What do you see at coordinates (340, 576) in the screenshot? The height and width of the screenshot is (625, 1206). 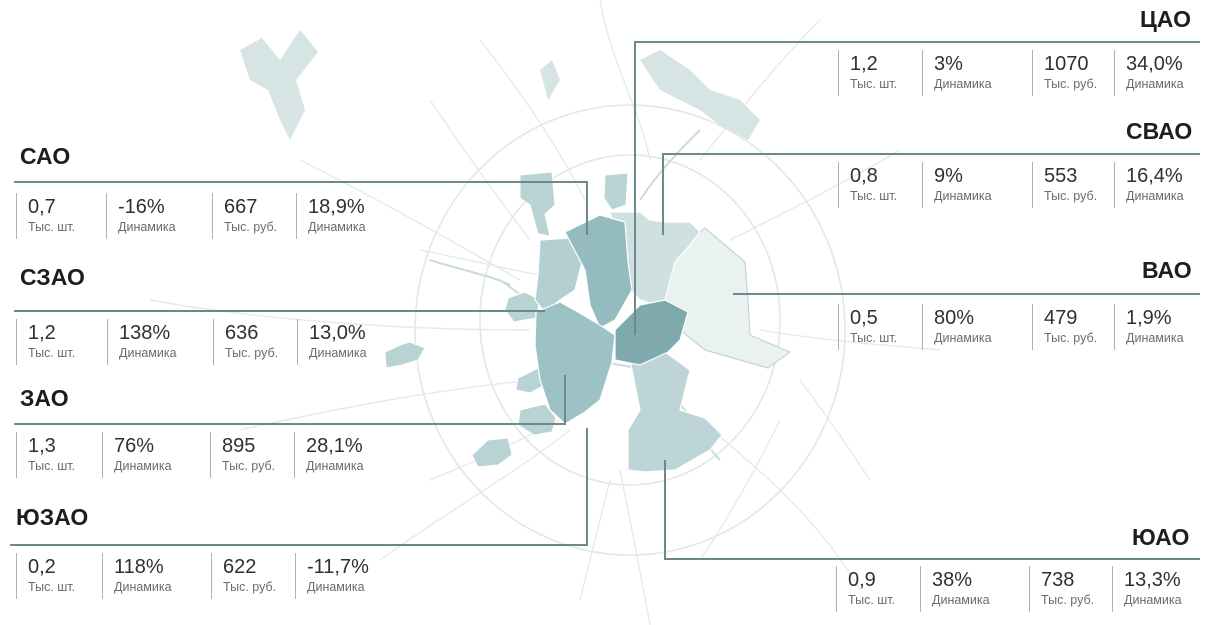 I see `stat-price-dynamics: -11,7% Динамика` at bounding box center [340, 576].